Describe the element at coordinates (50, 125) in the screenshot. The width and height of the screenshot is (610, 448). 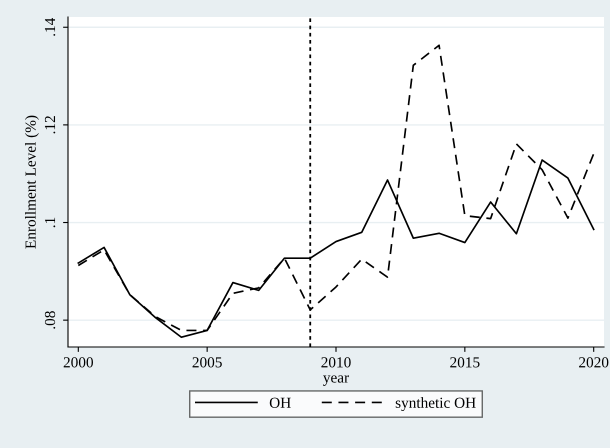
I see `y-tick-label: .12` at that location.